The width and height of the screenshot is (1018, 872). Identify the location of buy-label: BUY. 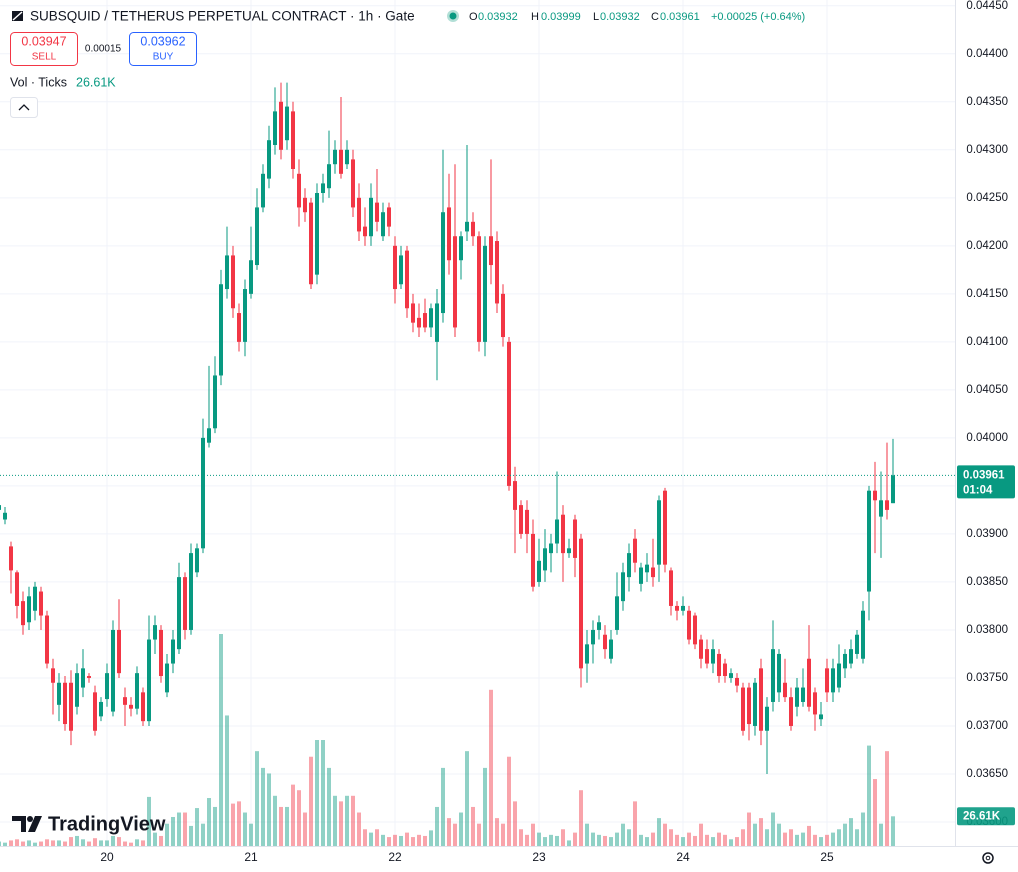
(163, 57).